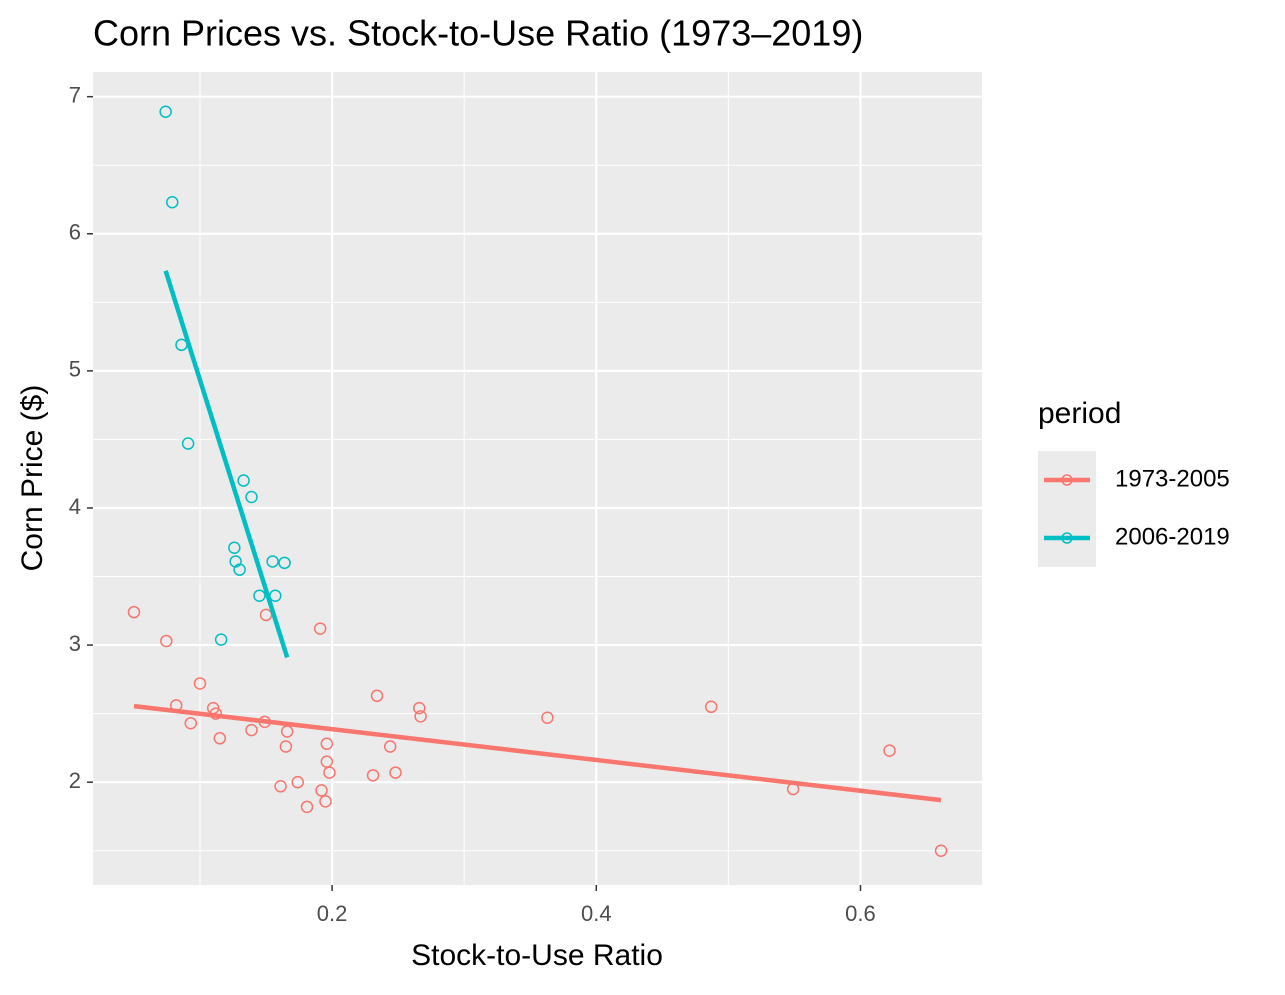 Image resolution: width=1285 pixels, height=995 pixels. What do you see at coordinates (75, 94) in the screenshot?
I see `y-tick-label: 7` at bounding box center [75, 94].